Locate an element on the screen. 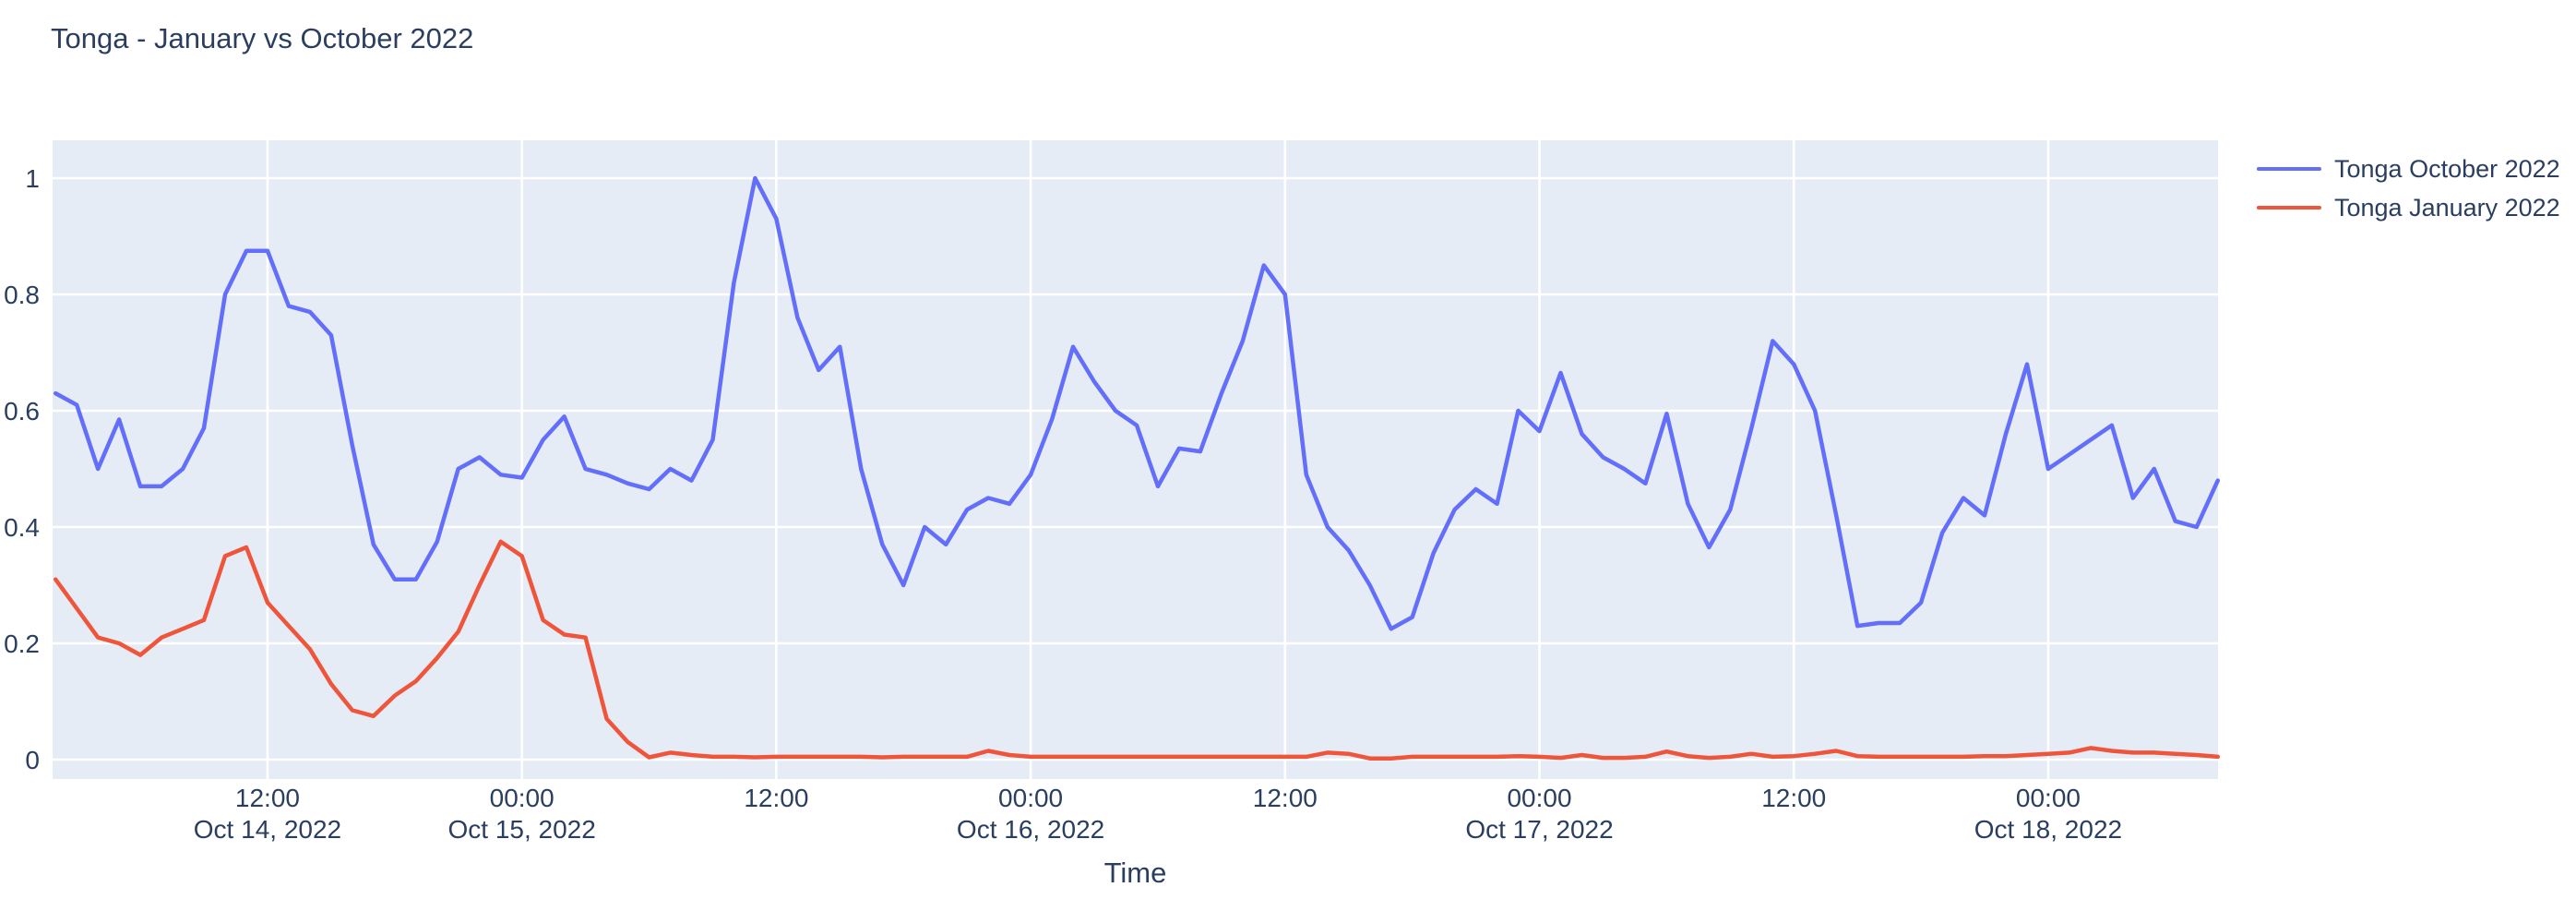  x-tick-date: Oct 14, 2022 is located at coordinates (267, 830).